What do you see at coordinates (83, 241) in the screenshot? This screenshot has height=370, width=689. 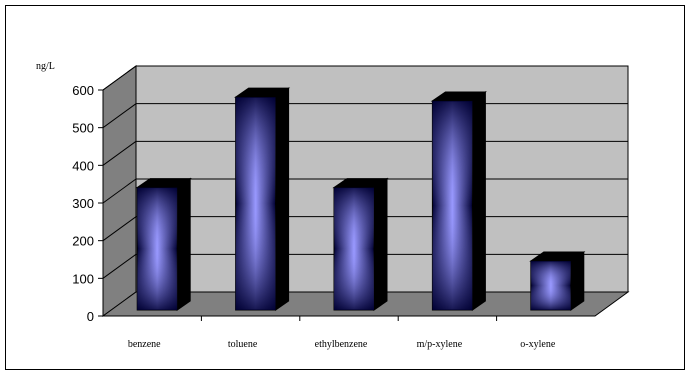 I see `y-tick-label: 200` at bounding box center [83, 241].